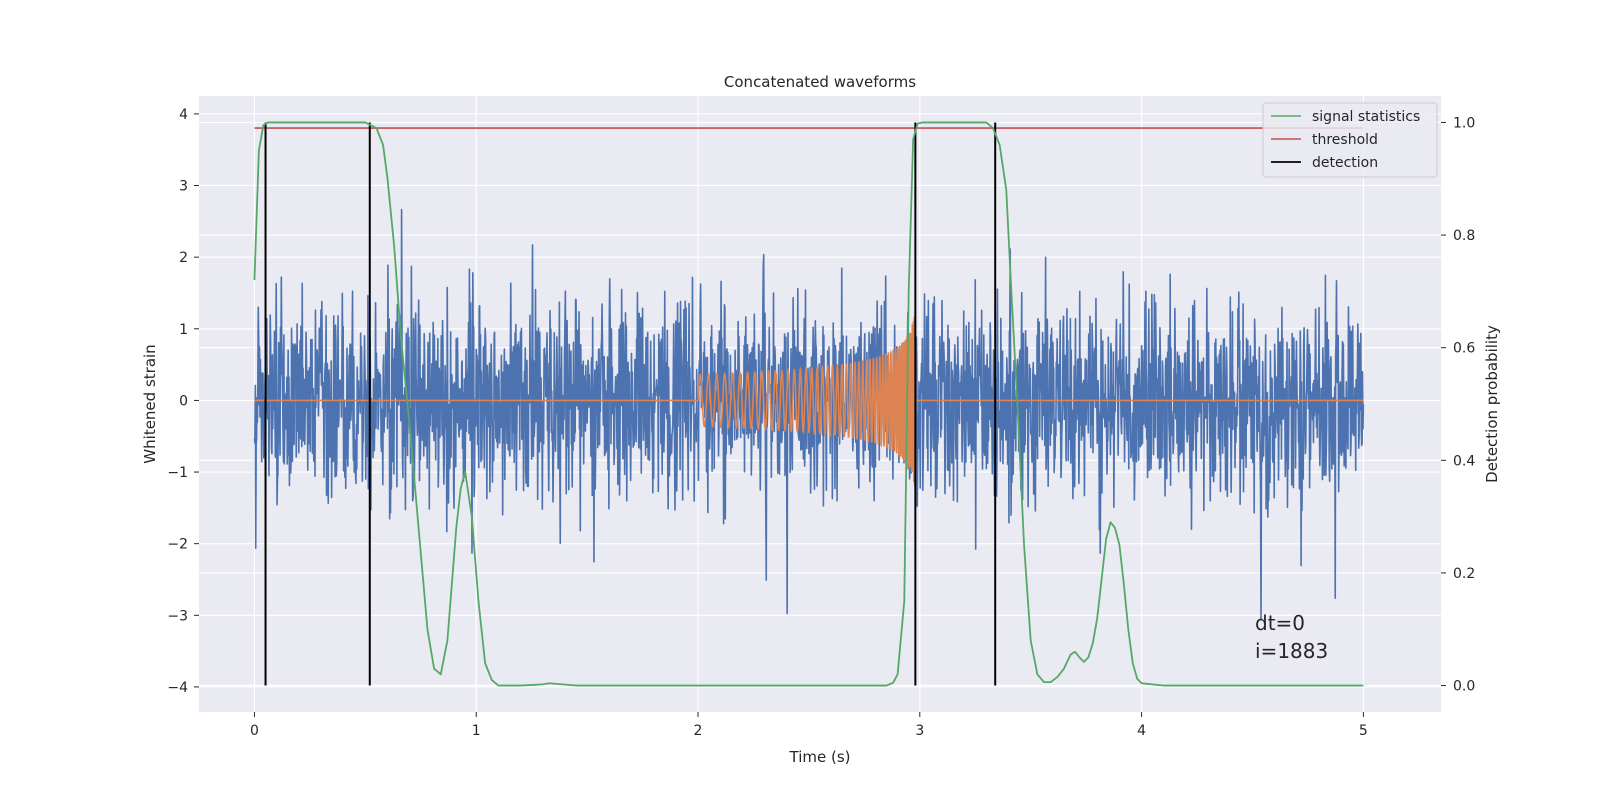  Describe the element at coordinates (177, 616) in the screenshot. I see `y-tick-label: −3` at that location.